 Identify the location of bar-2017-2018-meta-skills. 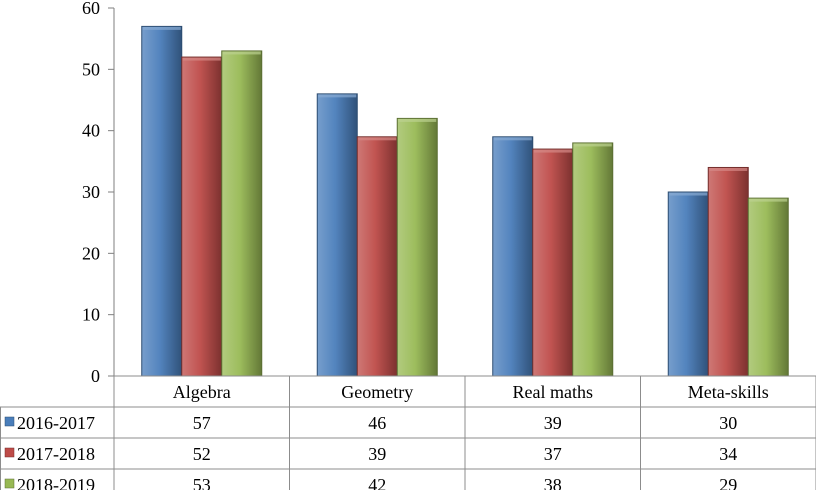
(728, 271).